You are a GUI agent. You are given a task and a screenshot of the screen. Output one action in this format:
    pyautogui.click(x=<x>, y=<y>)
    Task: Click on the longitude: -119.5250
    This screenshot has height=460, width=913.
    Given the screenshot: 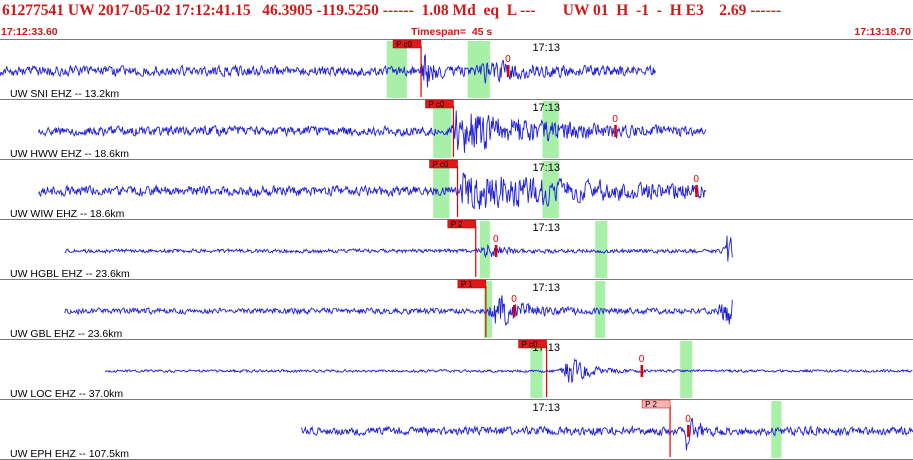 What is the action you would take?
    pyautogui.click(x=347, y=10)
    